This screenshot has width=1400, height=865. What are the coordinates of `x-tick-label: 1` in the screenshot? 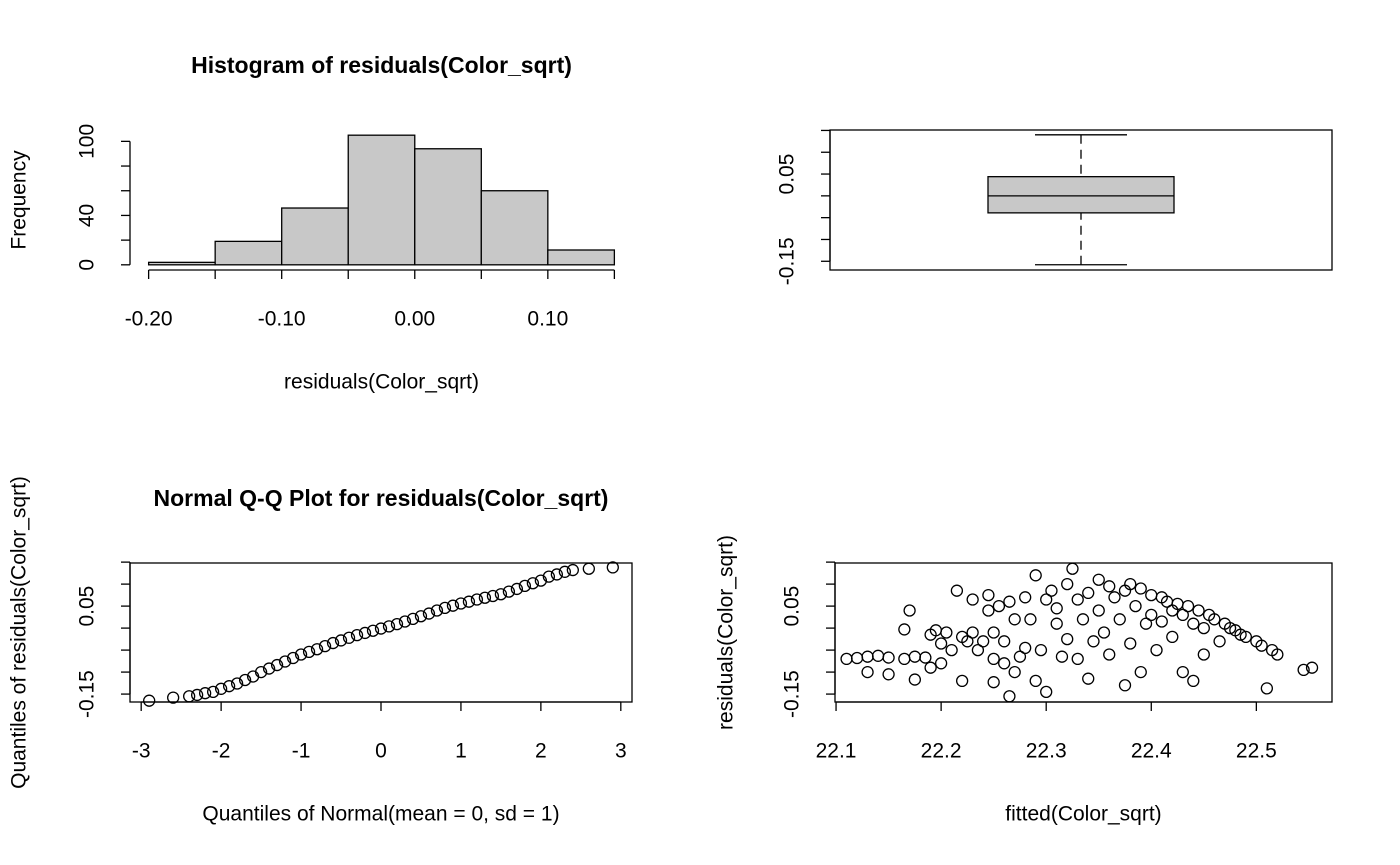 It's located at (461, 751).